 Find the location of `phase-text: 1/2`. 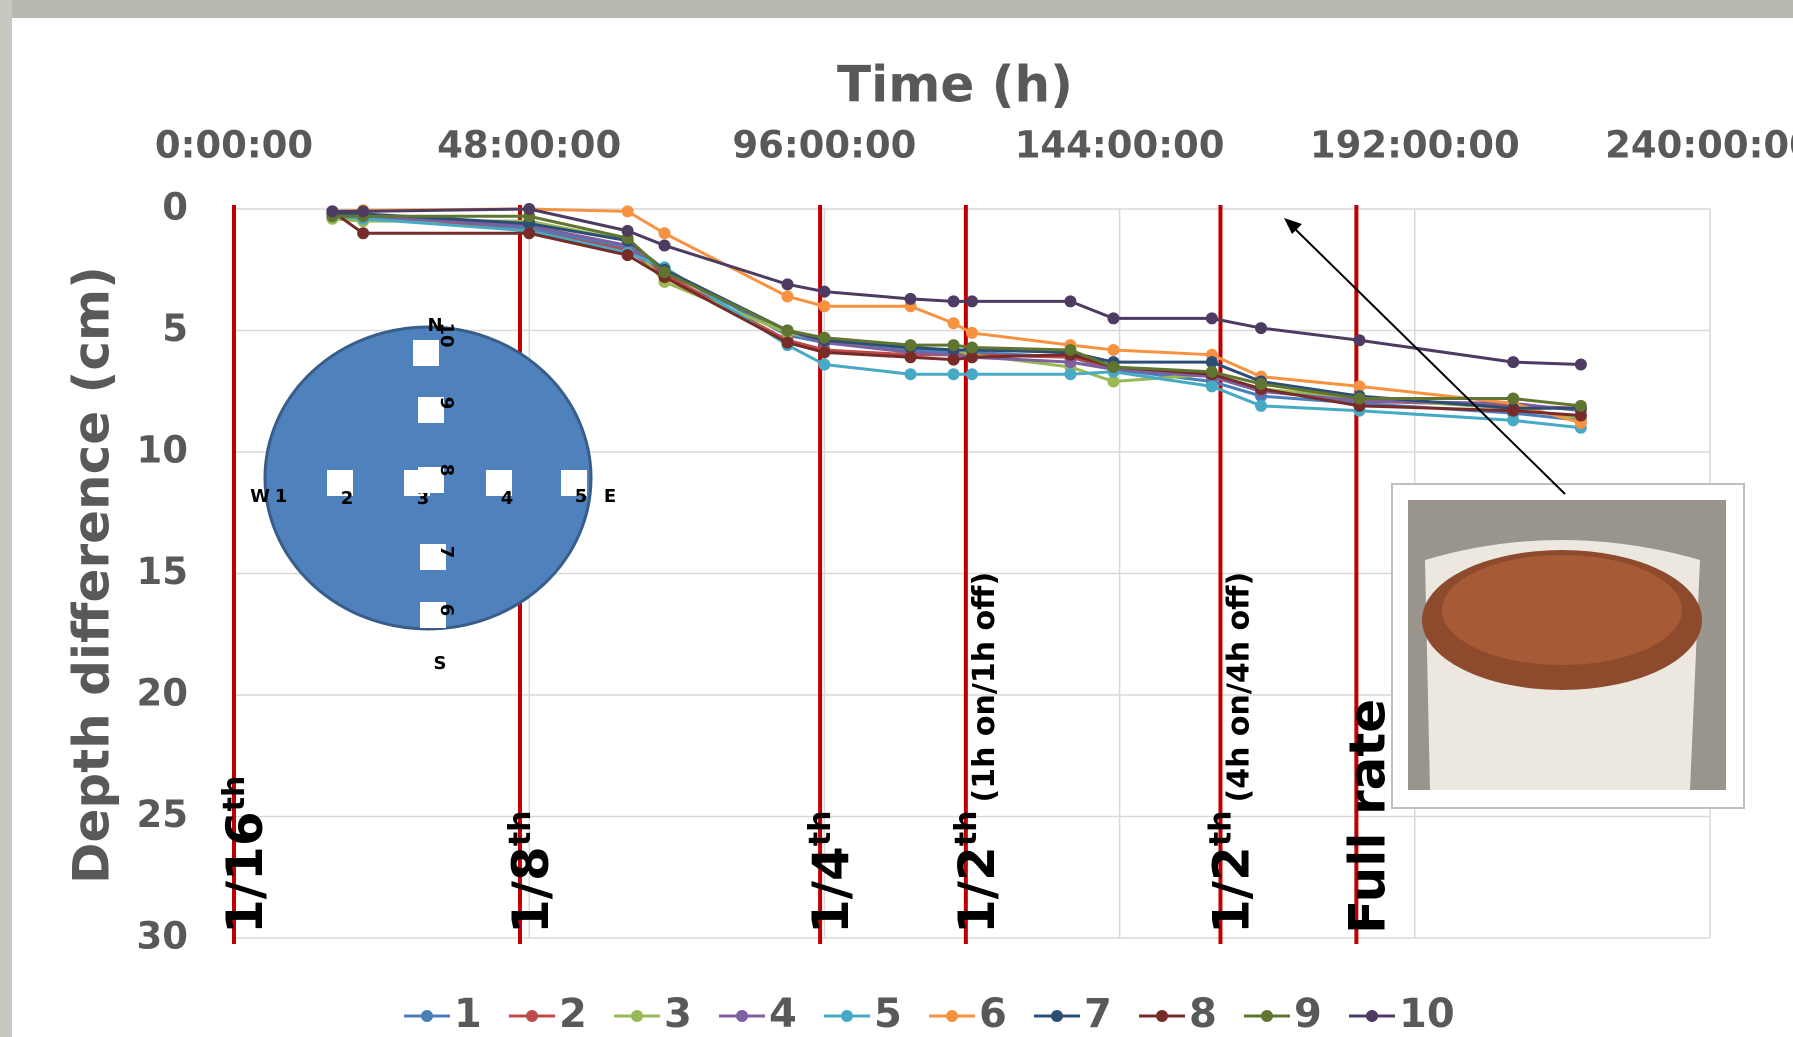

phase-text: 1/2 is located at coordinates (977, 890).